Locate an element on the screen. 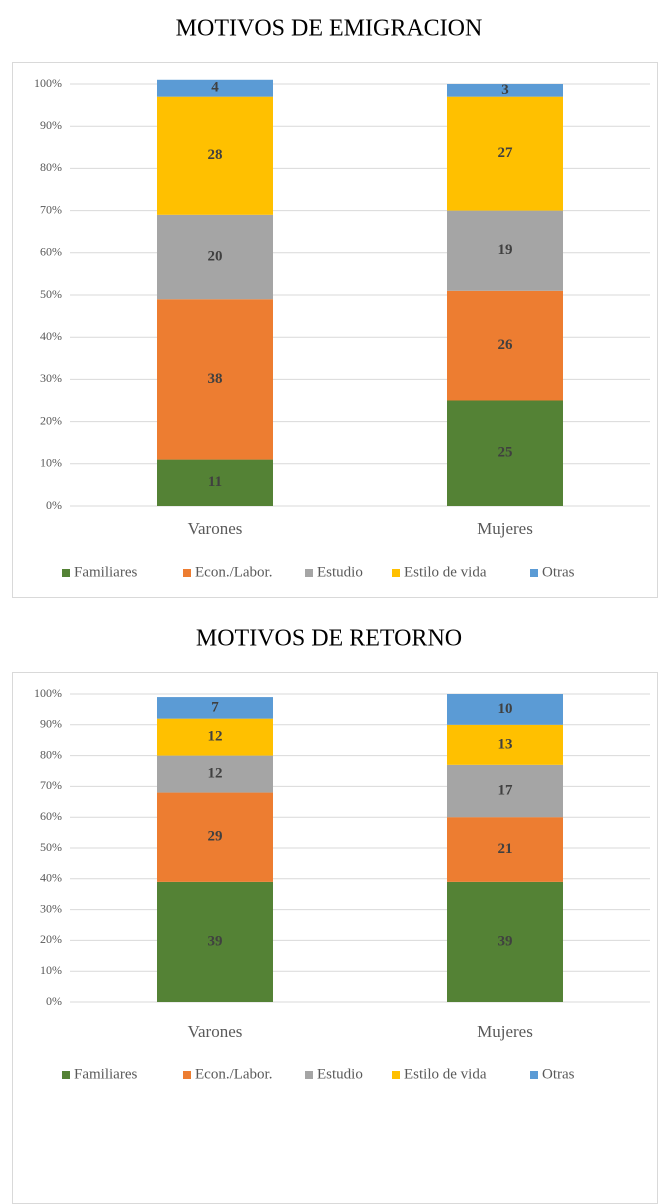  data-label: 28 is located at coordinates (215, 155).